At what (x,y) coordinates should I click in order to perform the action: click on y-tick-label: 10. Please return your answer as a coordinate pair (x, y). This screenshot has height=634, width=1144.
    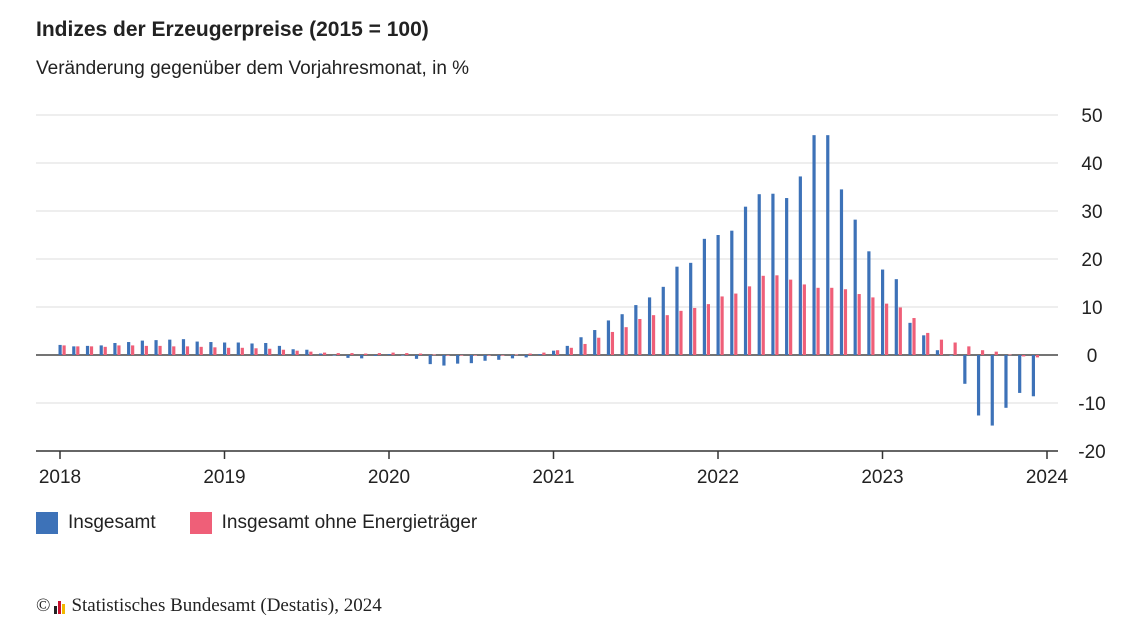
    Looking at the image, I should click on (1091, 308).